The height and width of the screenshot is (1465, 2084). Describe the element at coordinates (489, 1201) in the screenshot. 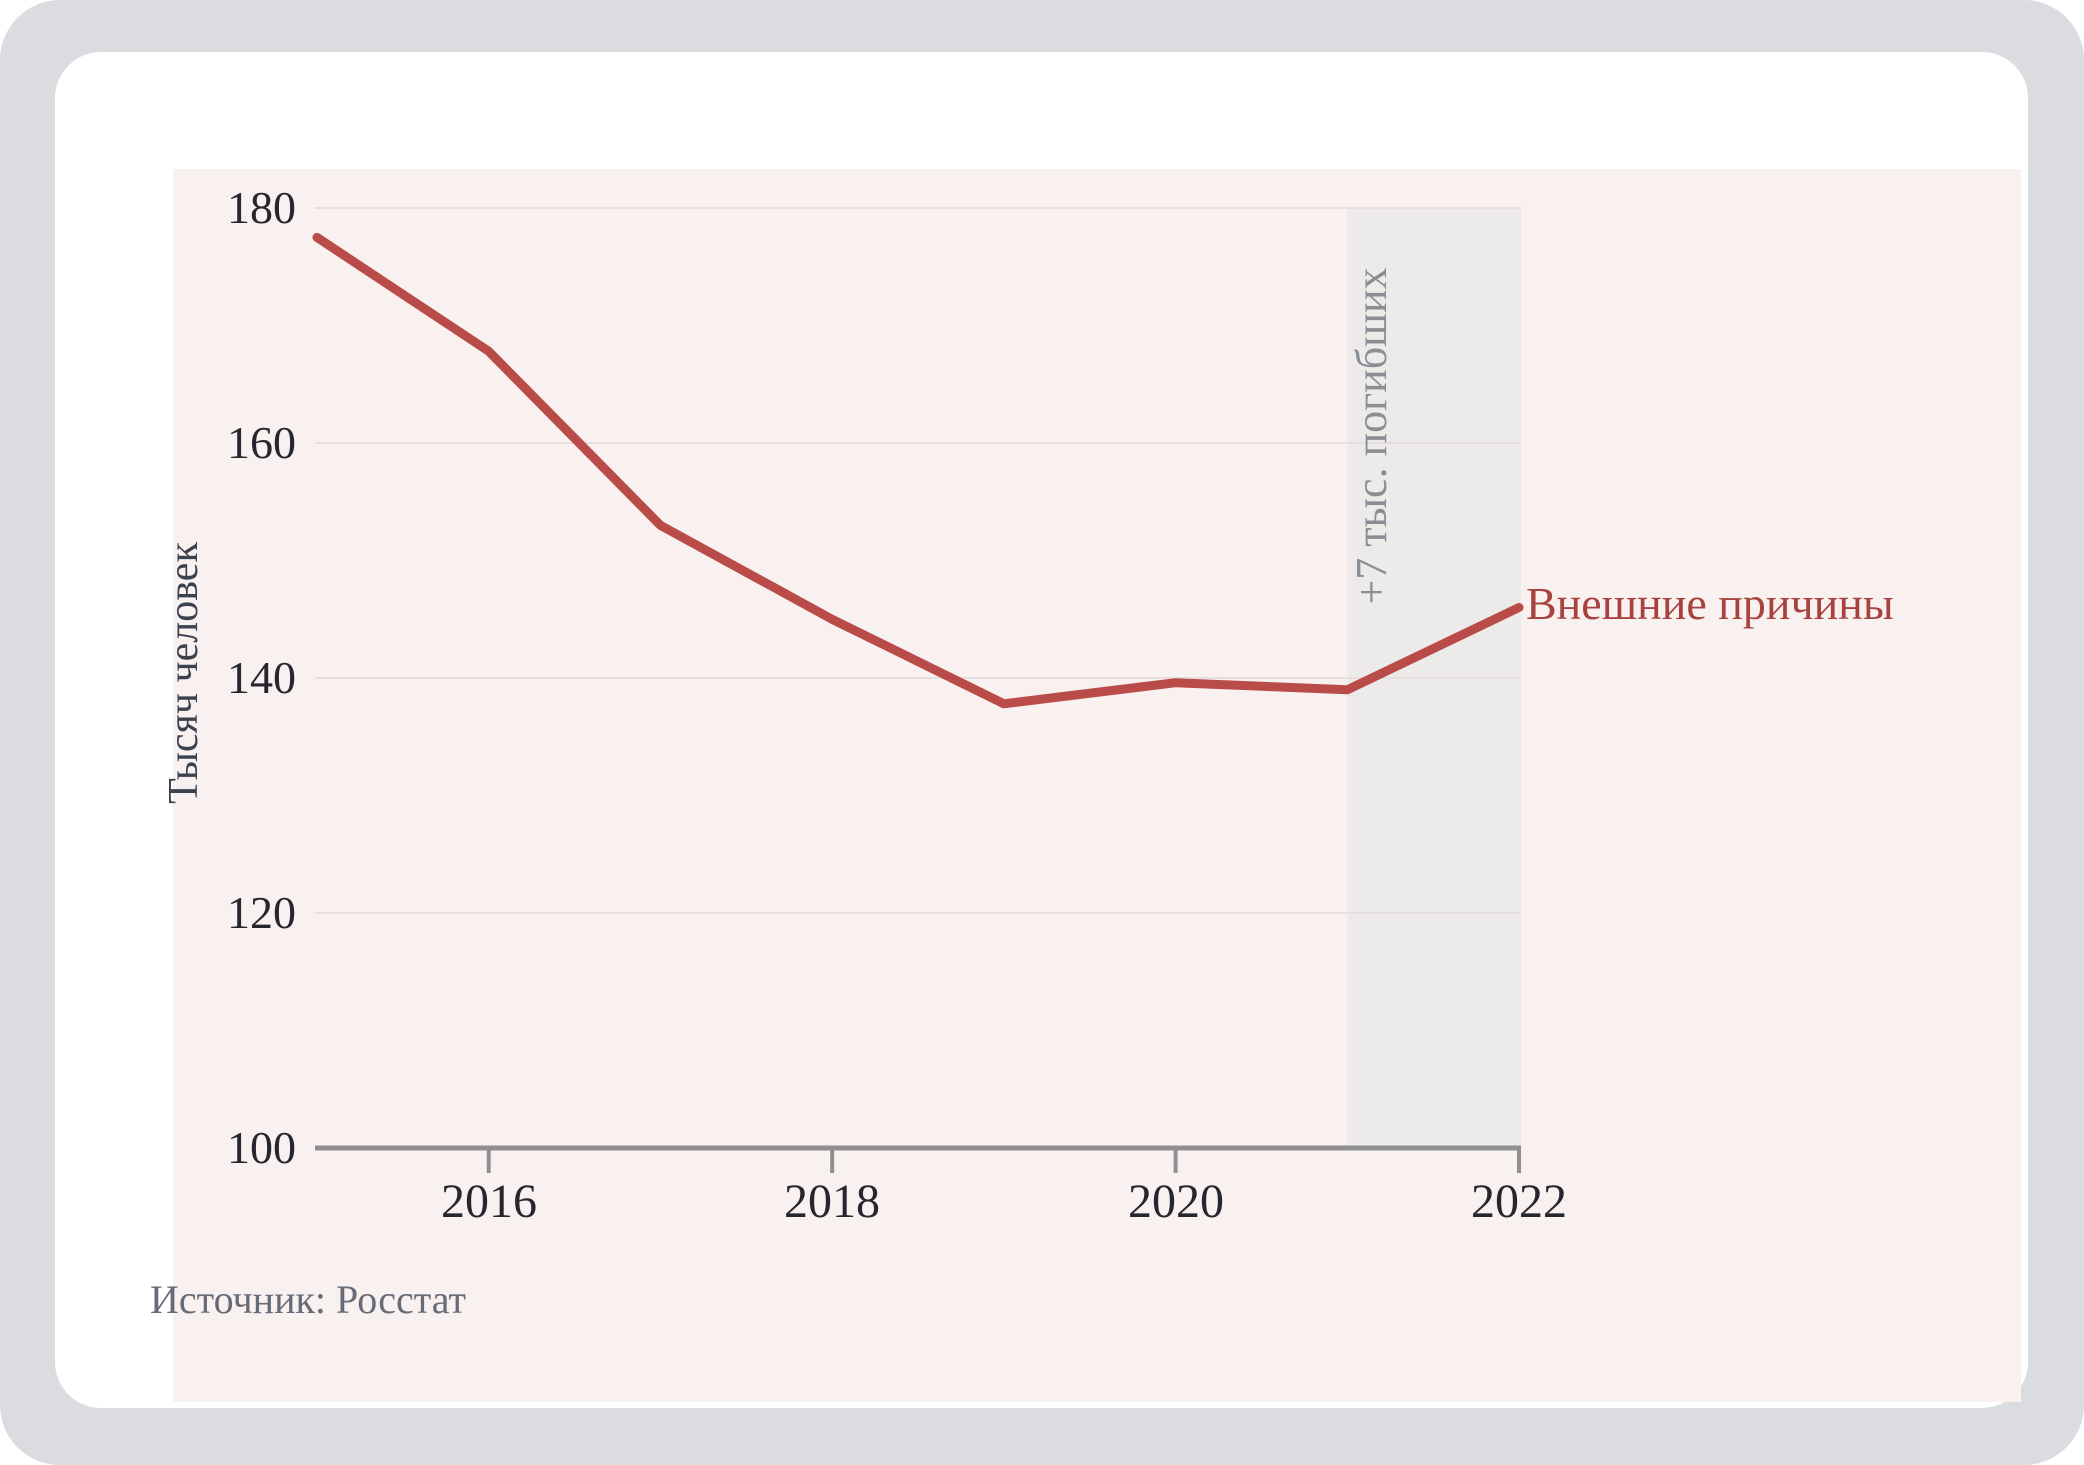

I see `x-axis-tick-label: 2016` at that location.